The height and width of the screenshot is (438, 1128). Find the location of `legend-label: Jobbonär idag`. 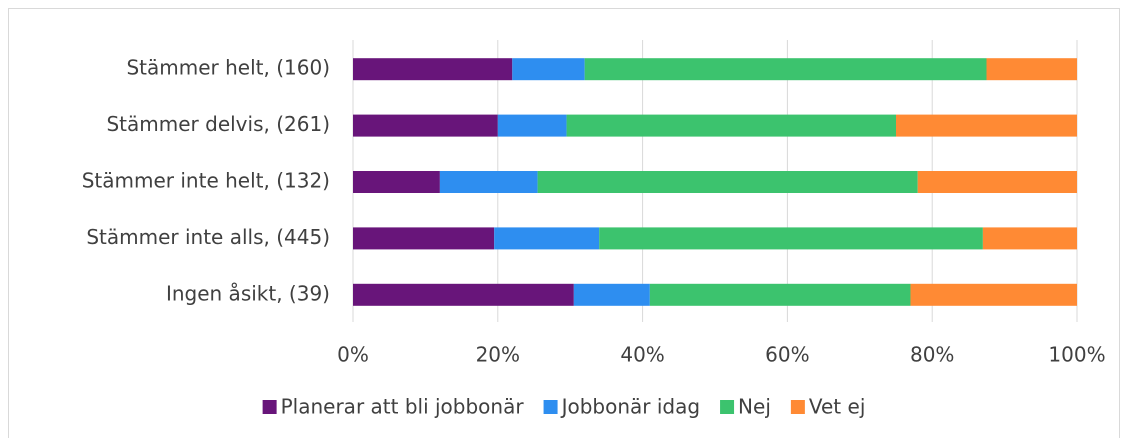

legend-label: Jobbonär idag is located at coordinates (630, 407).